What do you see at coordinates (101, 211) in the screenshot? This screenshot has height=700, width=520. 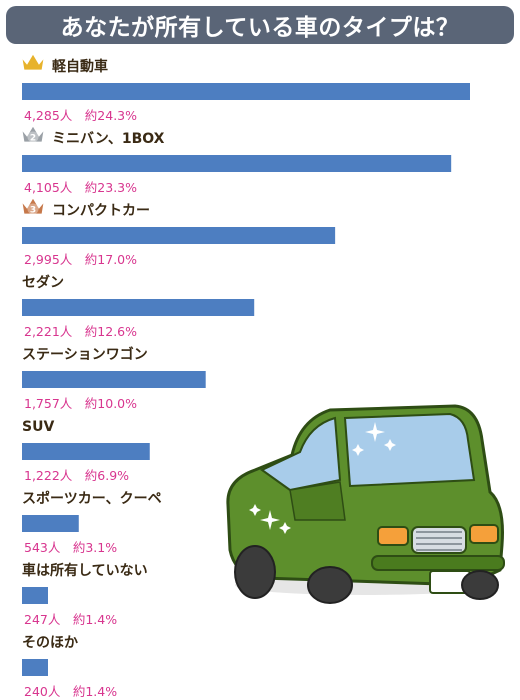 I see `category-label: コンパクトカー` at bounding box center [101, 211].